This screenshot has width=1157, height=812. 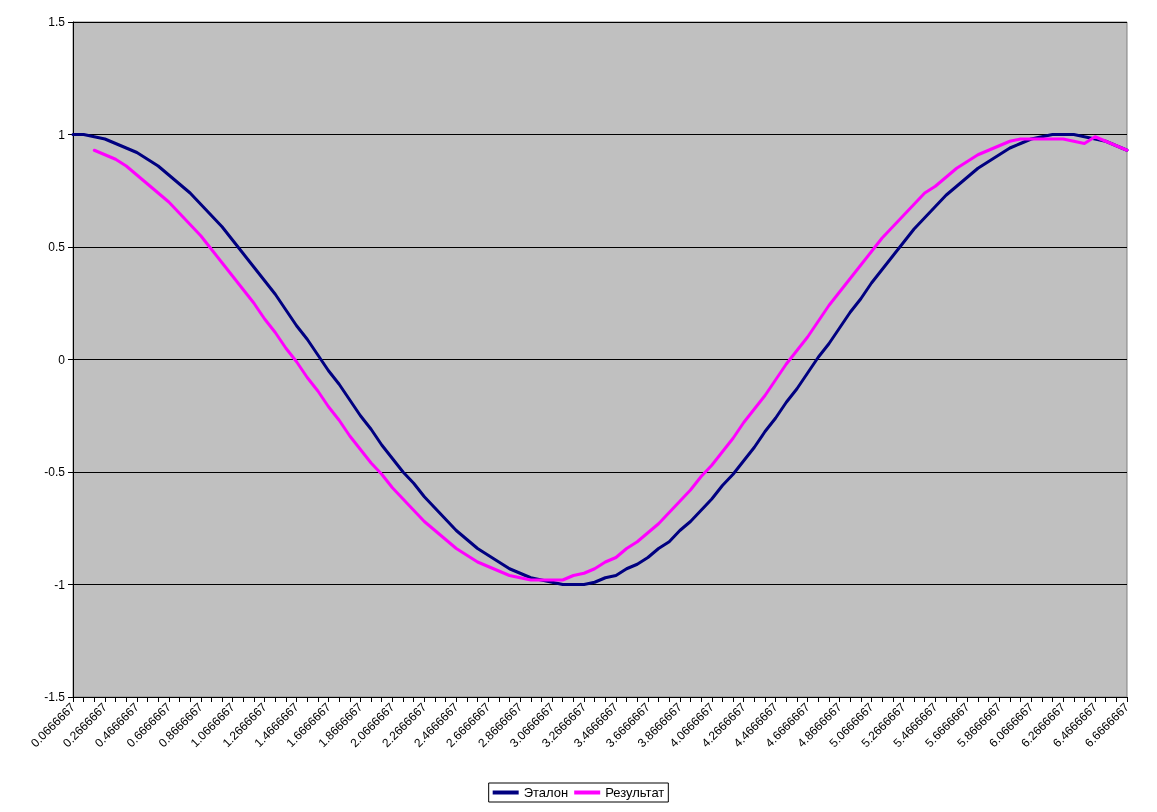 What do you see at coordinates (55, 697) in the screenshot?
I see `y-tick-label: -1.5` at bounding box center [55, 697].